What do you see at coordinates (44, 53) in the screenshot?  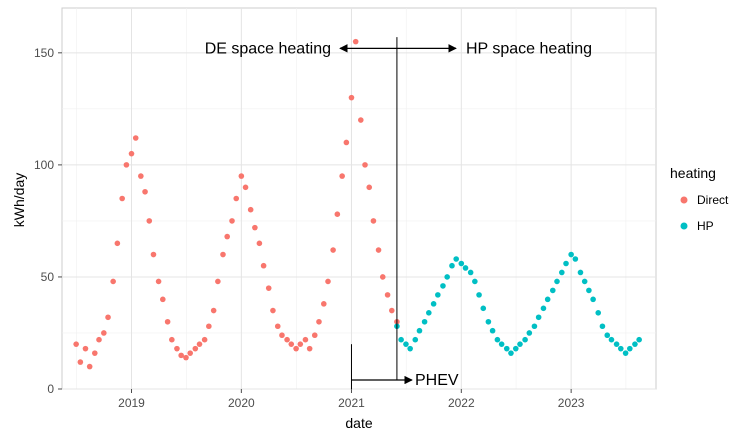 I see `y-tick-label: 150` at bounding box center [44, 53].